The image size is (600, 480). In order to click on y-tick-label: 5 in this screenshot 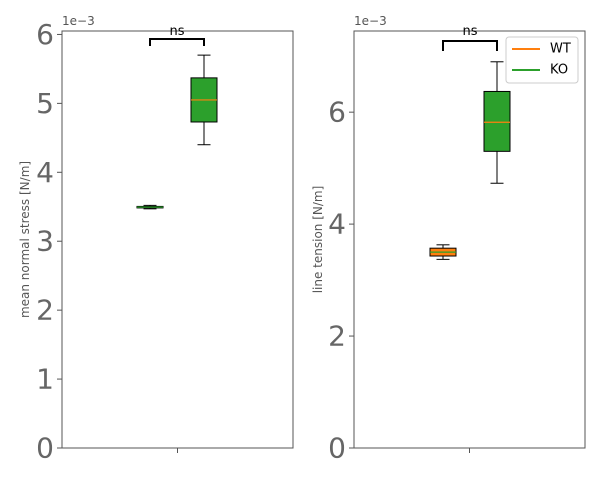, I will do `click(45, 103)`.